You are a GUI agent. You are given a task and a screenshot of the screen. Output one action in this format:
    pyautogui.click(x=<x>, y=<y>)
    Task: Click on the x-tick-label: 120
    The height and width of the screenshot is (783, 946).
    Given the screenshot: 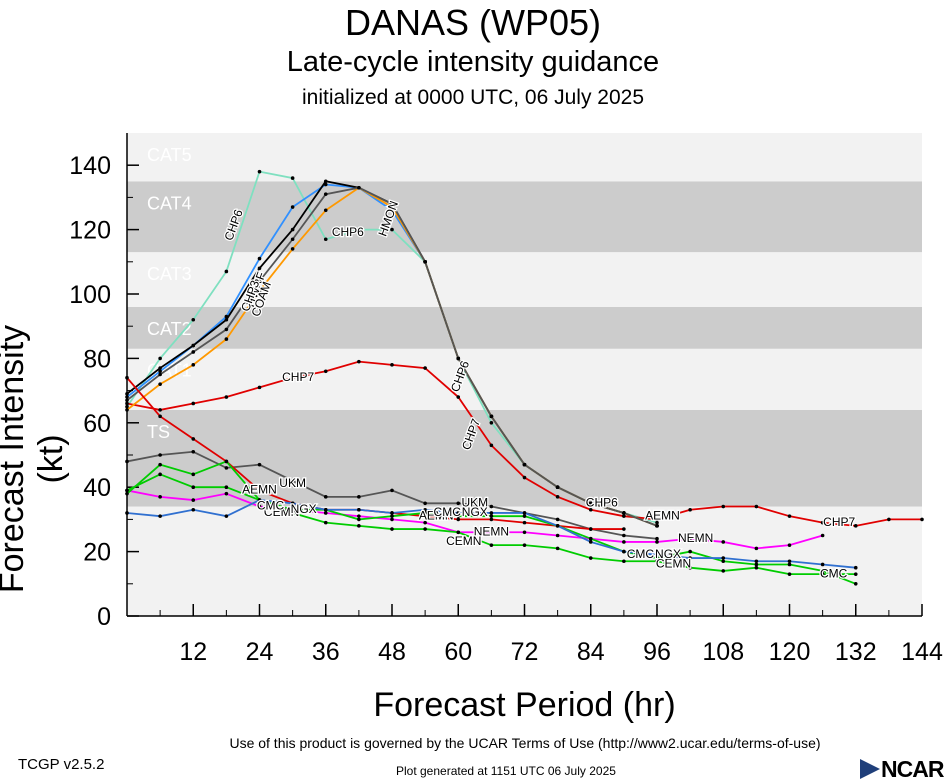 What is the action you would take?
    pyautogui.click(x=790, y=652)
    